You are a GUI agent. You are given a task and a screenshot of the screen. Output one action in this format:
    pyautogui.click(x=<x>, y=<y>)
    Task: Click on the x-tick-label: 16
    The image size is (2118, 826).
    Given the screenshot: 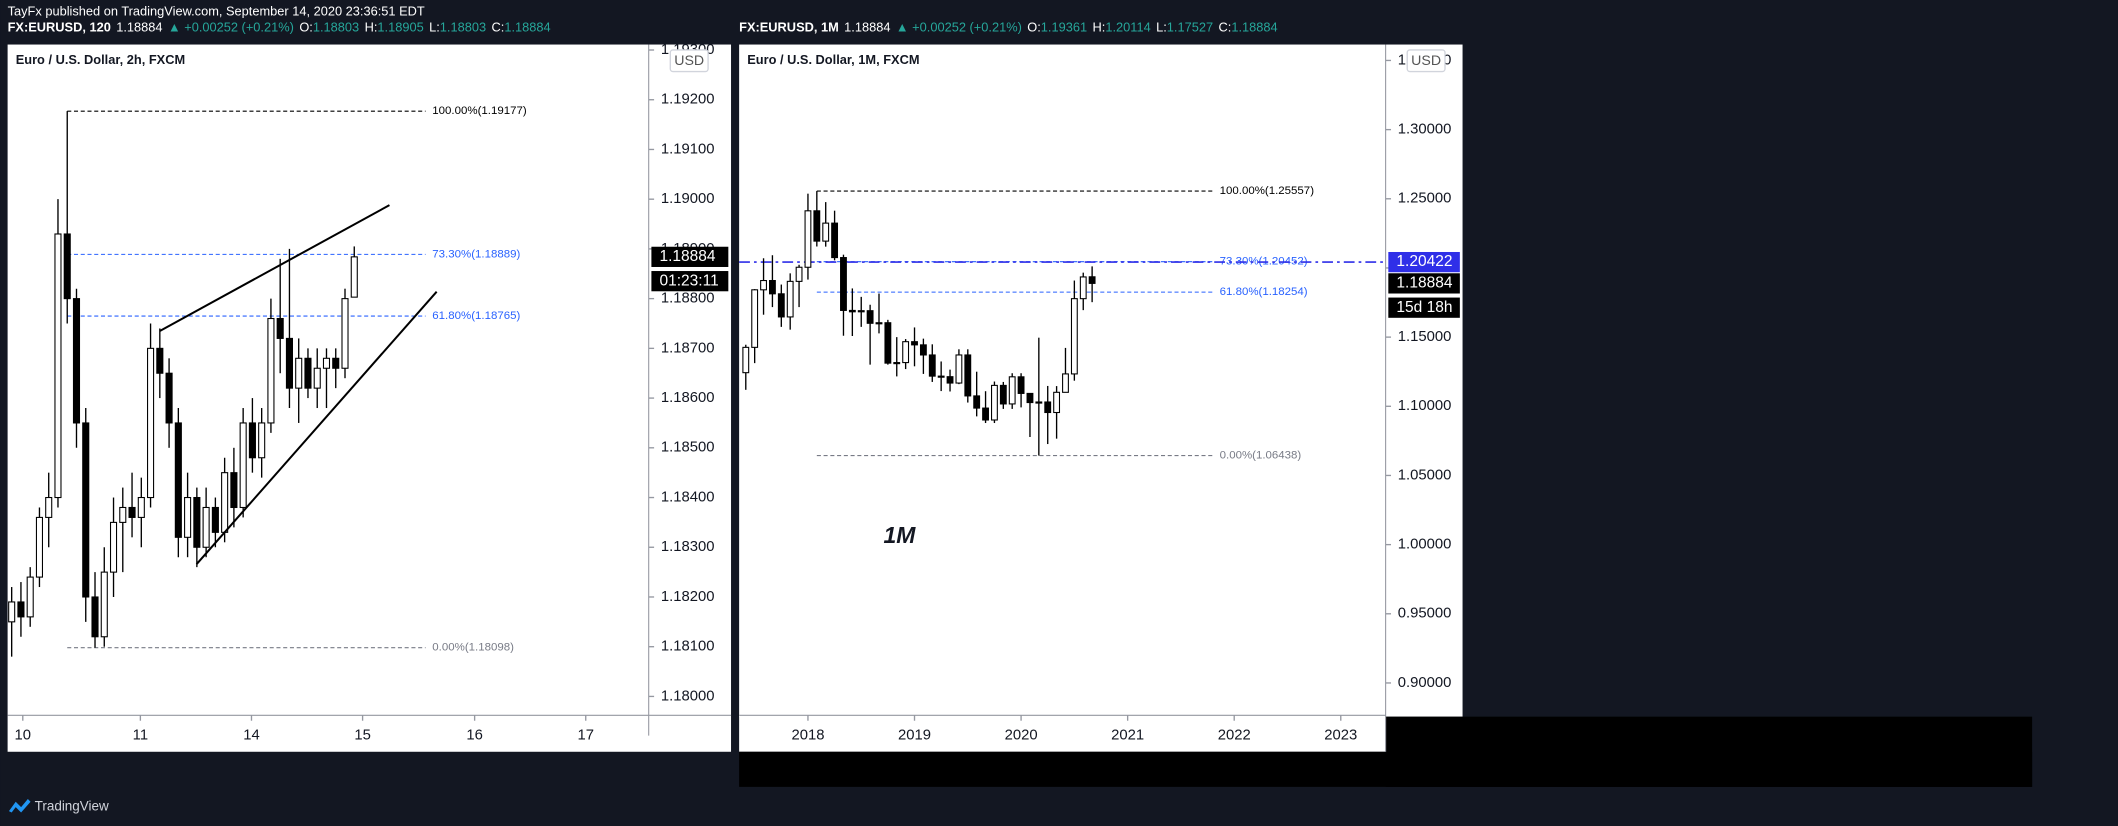 What is the action you would take?
    pyautogui.click(x=474, y=735)
    